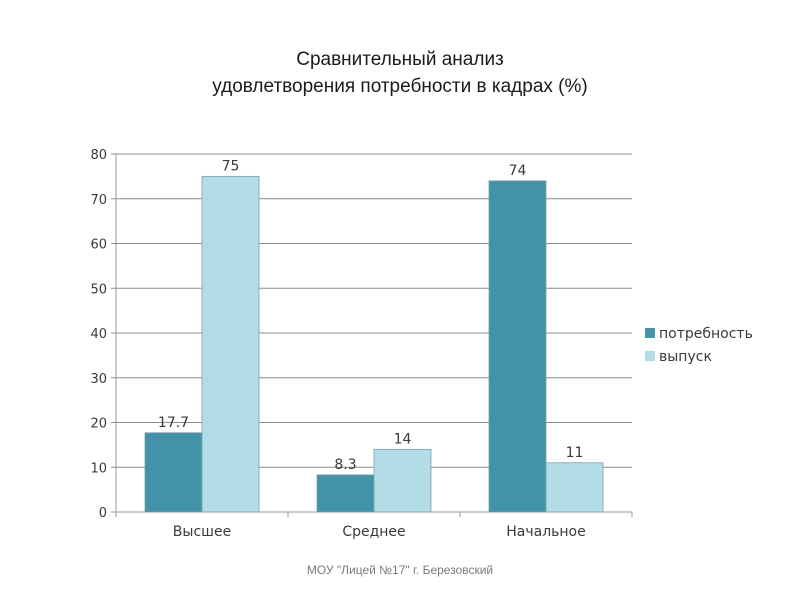  Describe the element at coordinates (98, 200) in the screenshot. I see `y-tick-label: 70` at that location.